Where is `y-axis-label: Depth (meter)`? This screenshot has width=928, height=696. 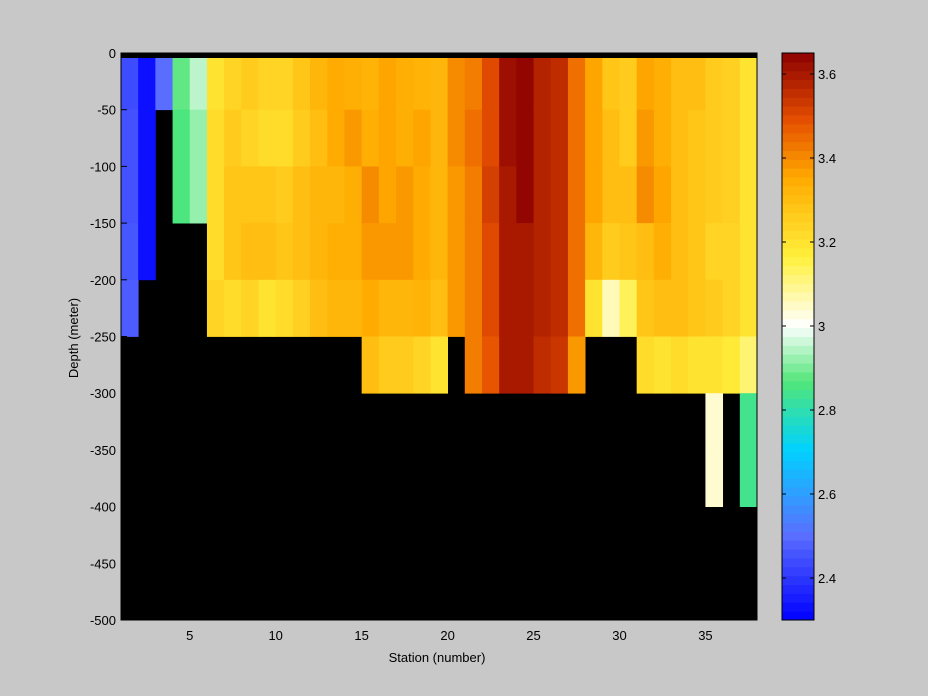 y-axis-label: Depth (meter) is located at coordinates (73, 338).